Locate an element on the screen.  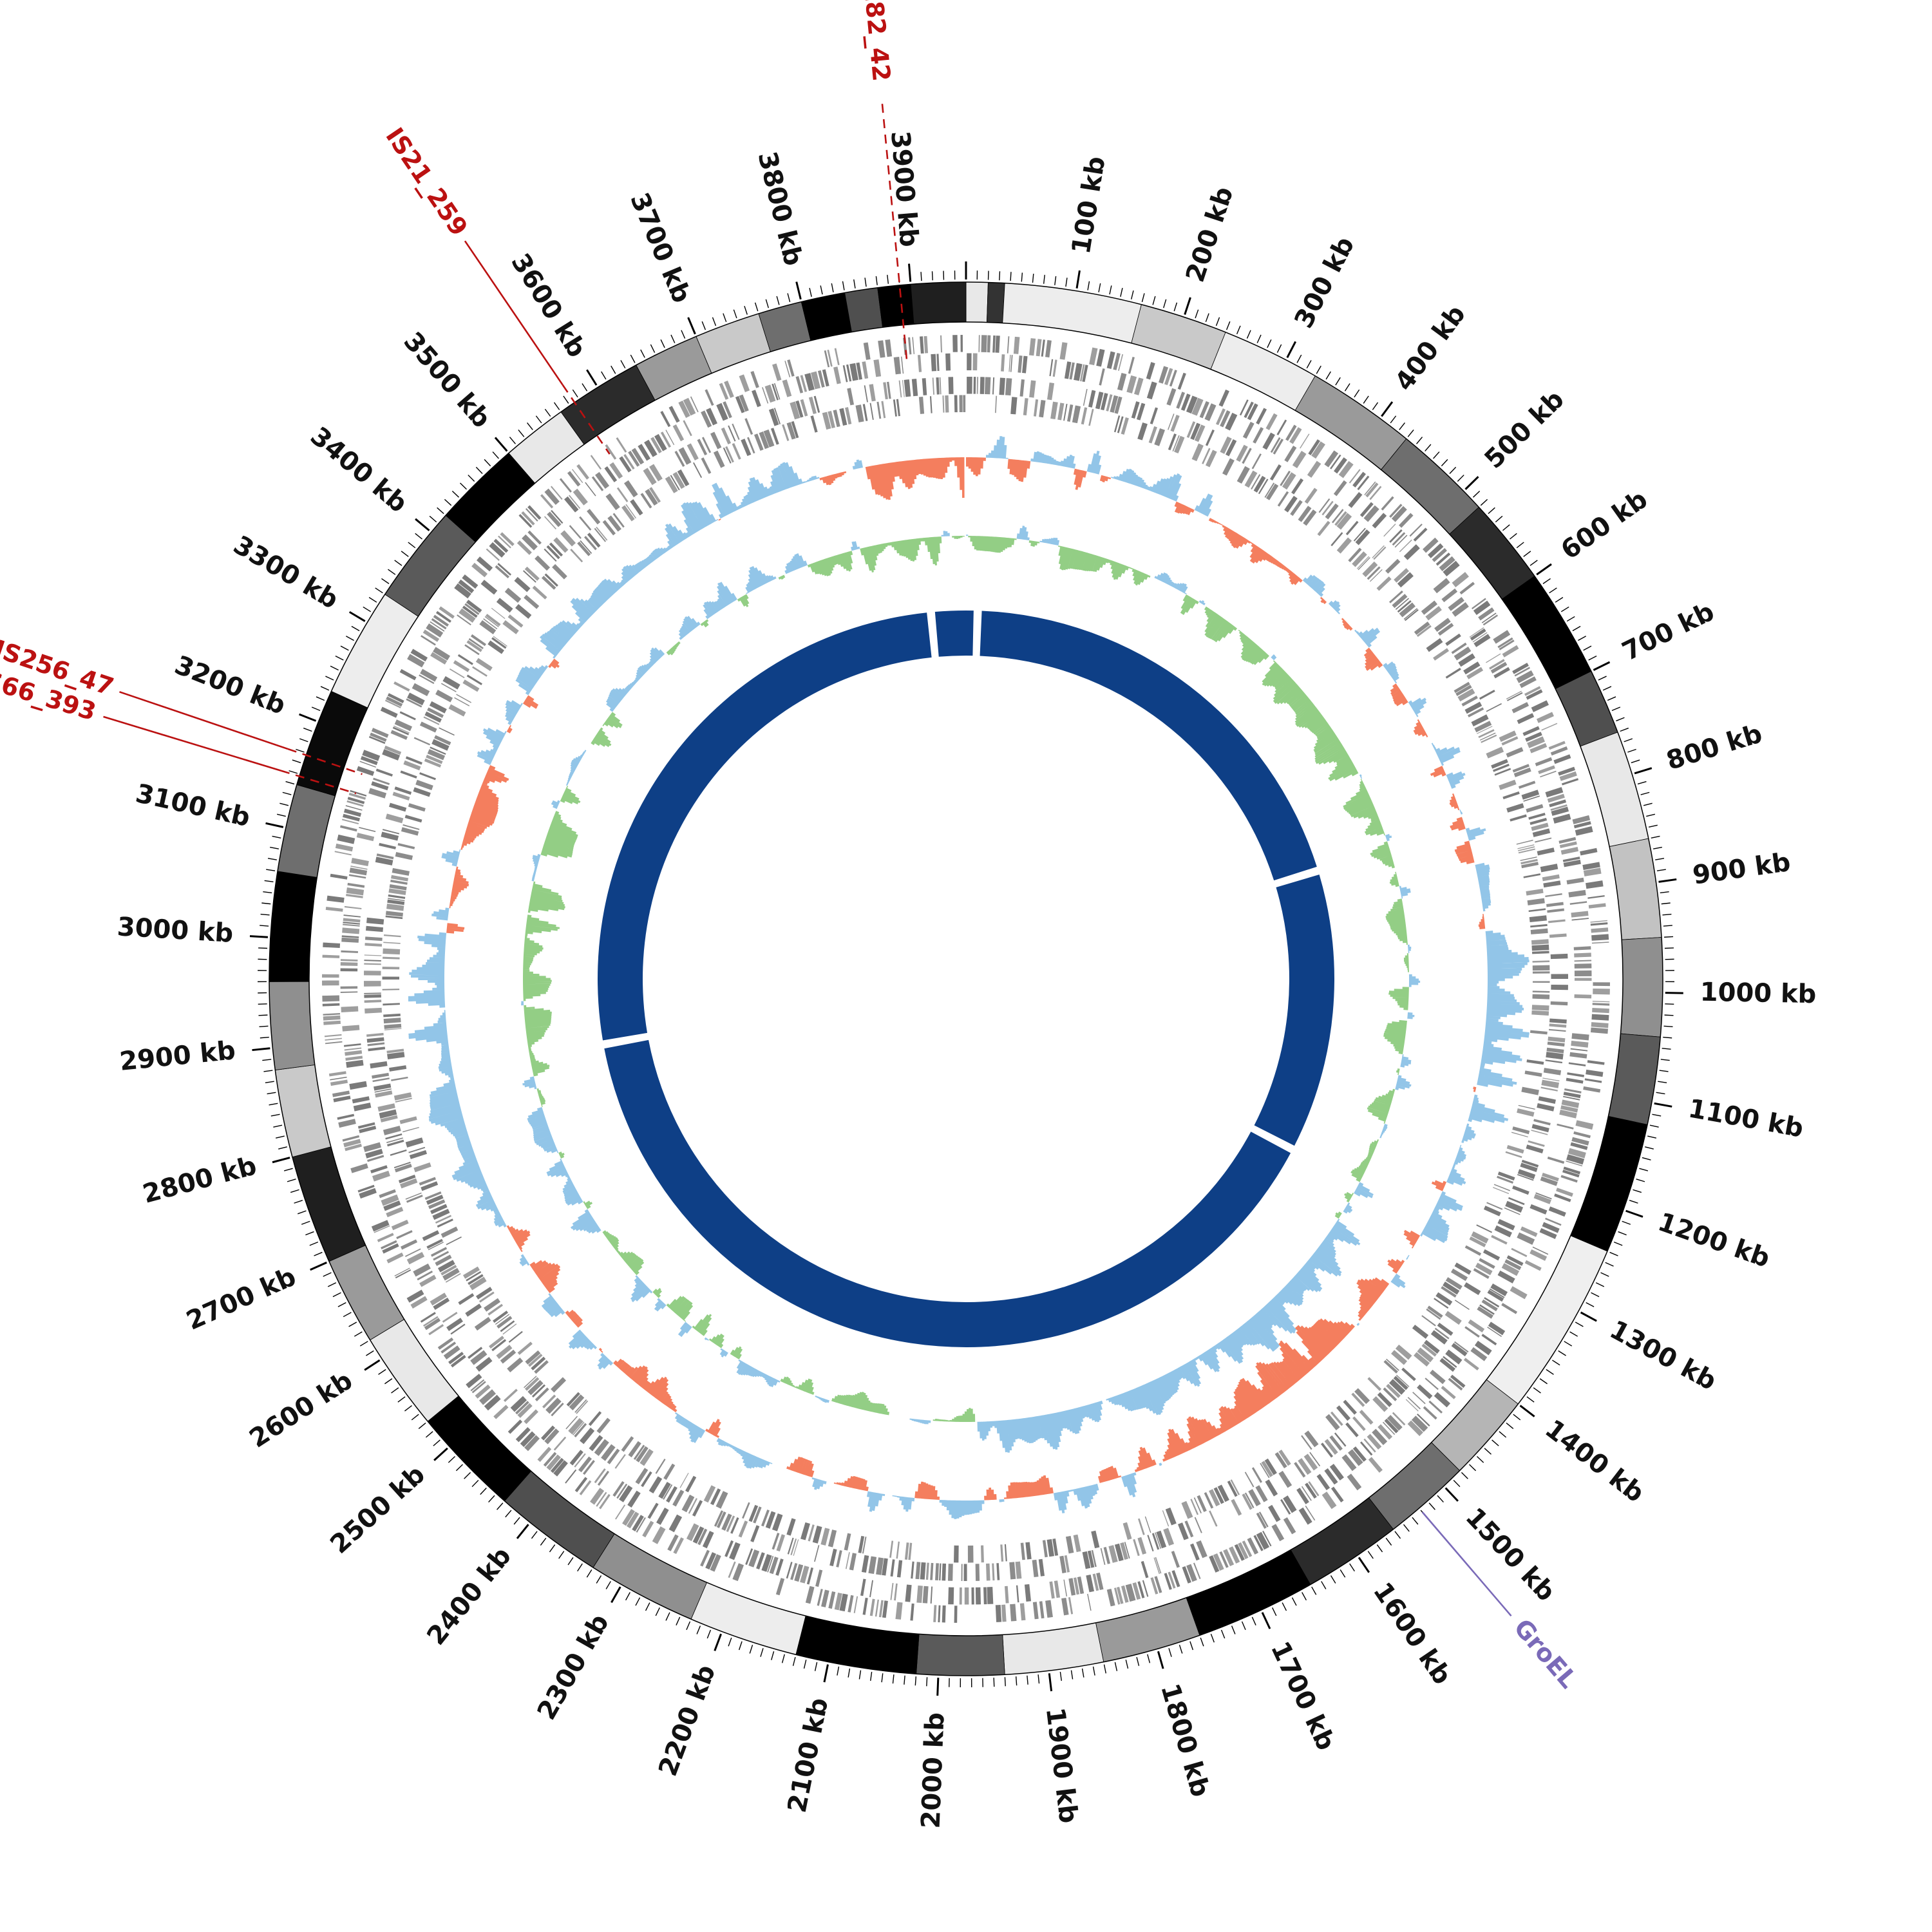
contig-ring is located at coordinates (966, 979).